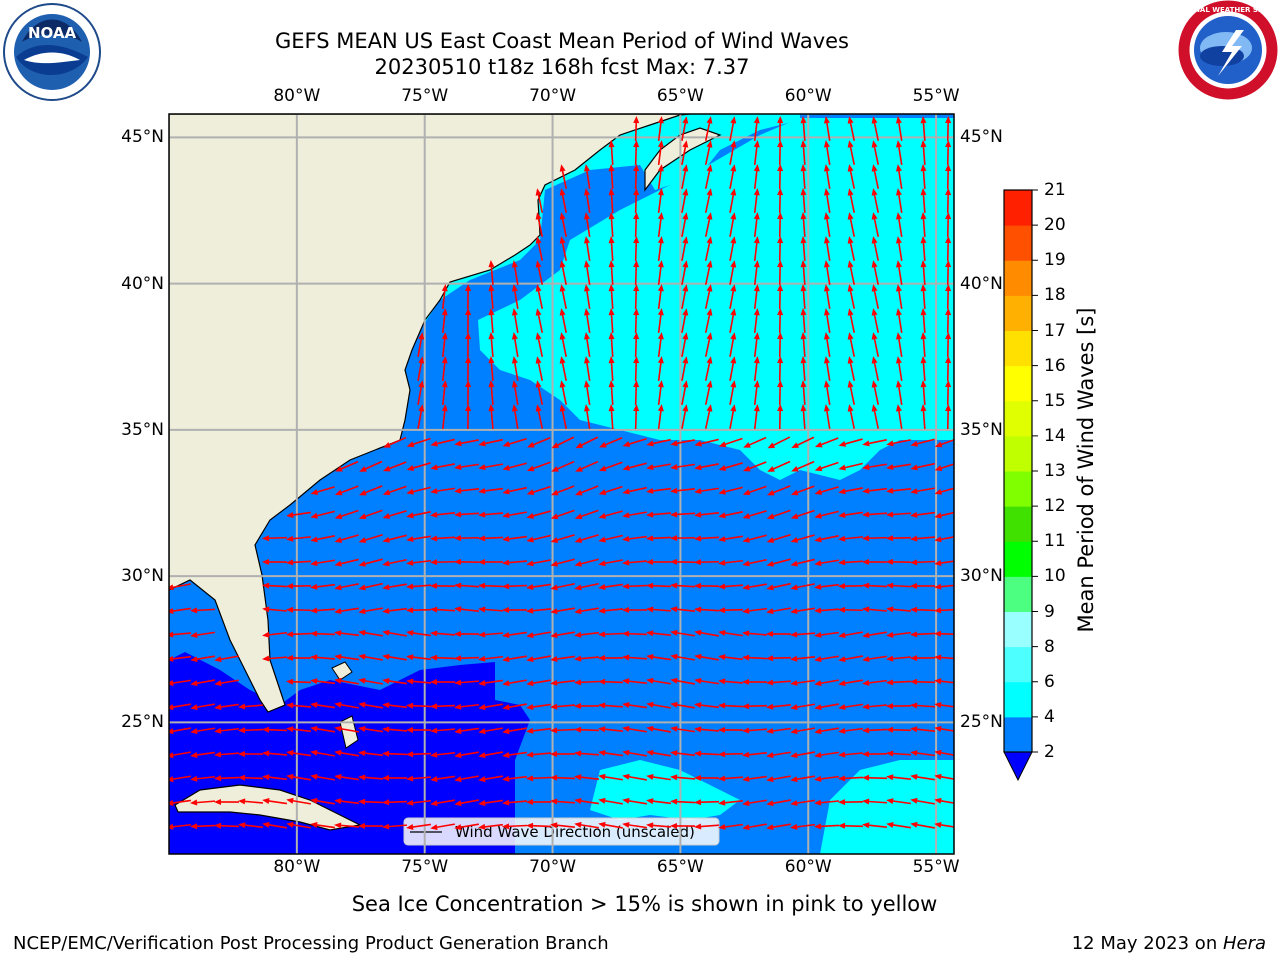  Describe the element at coordinates (1055, 295) in the screenshot. I see `colorbar-tick-label: 18` at that location.